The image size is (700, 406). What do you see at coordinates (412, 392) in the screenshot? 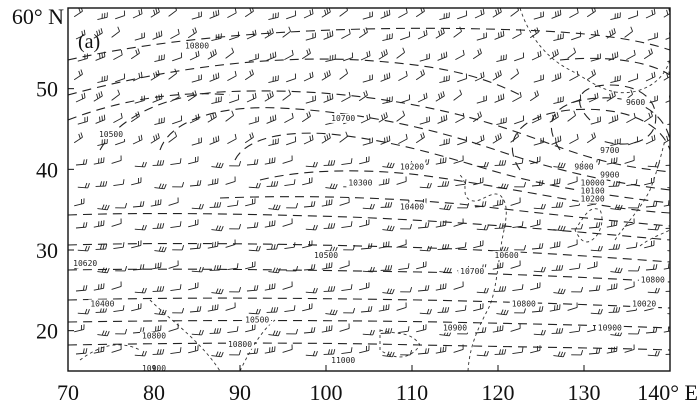
I see `x-tick-label: 110` at bounding box center [412, 392].